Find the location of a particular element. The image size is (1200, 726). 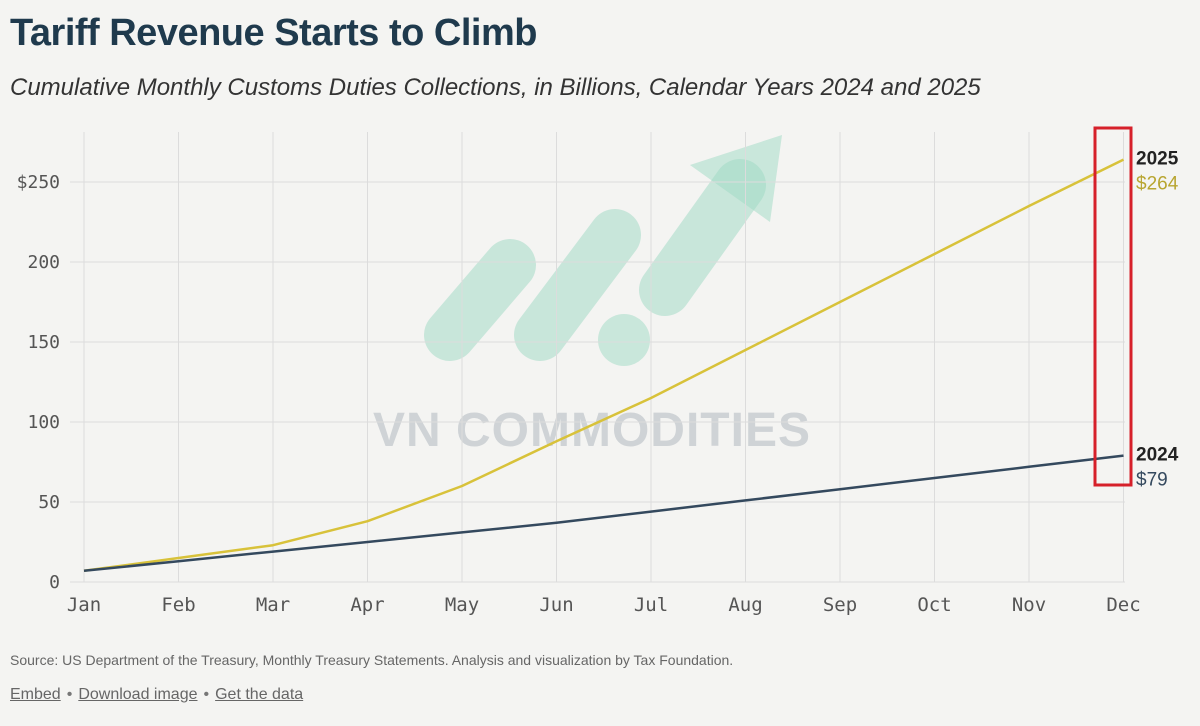

x-tick-label: Jan is located at coordinates (84, 605).